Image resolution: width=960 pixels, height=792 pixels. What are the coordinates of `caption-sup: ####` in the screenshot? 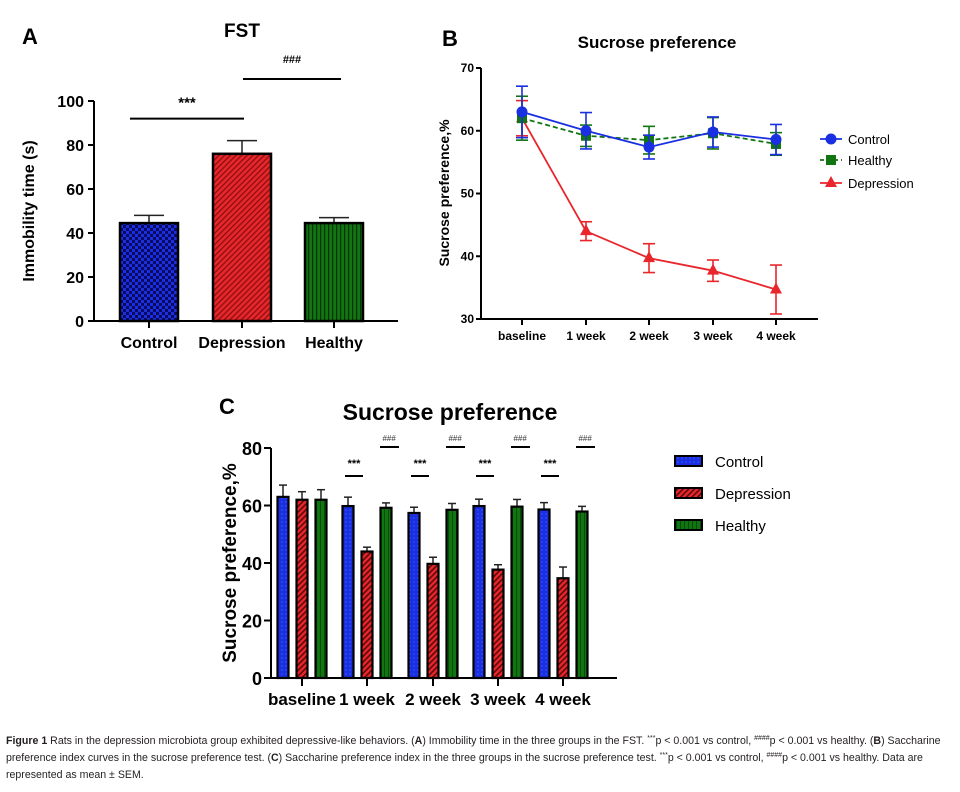 It's located at (774, 755).